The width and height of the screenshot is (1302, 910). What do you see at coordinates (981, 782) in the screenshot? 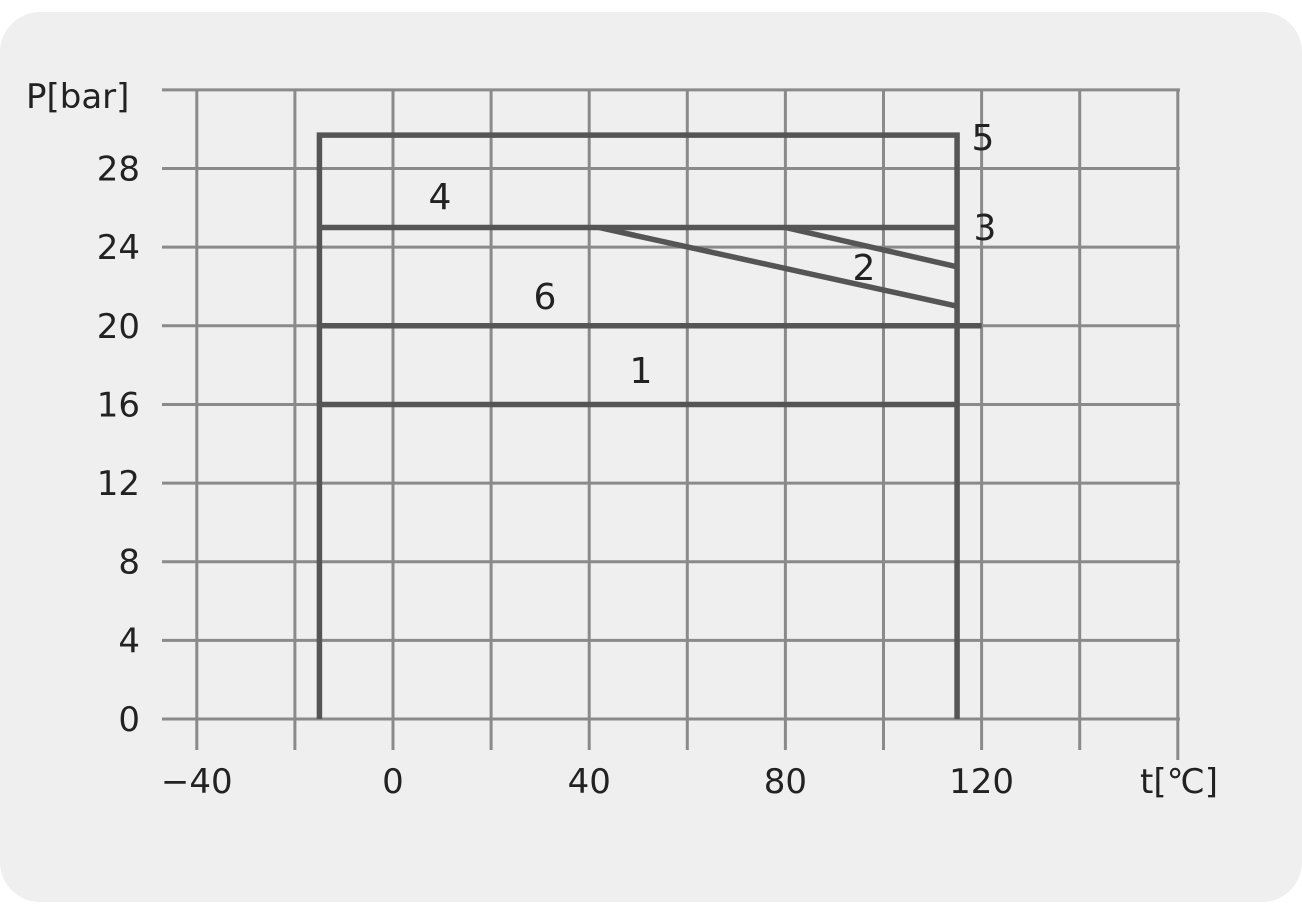
I see `x-tick-label: 120` at bounding box center [981, 782].